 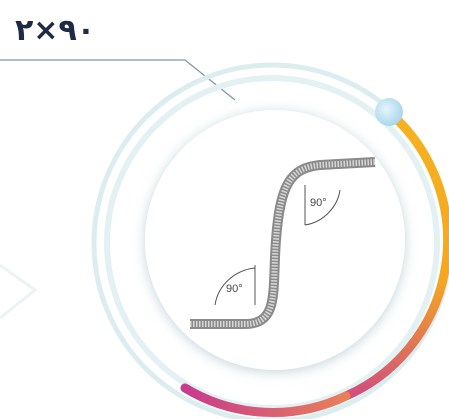 I want to click on progress-knob, so click(x=389, y=112).